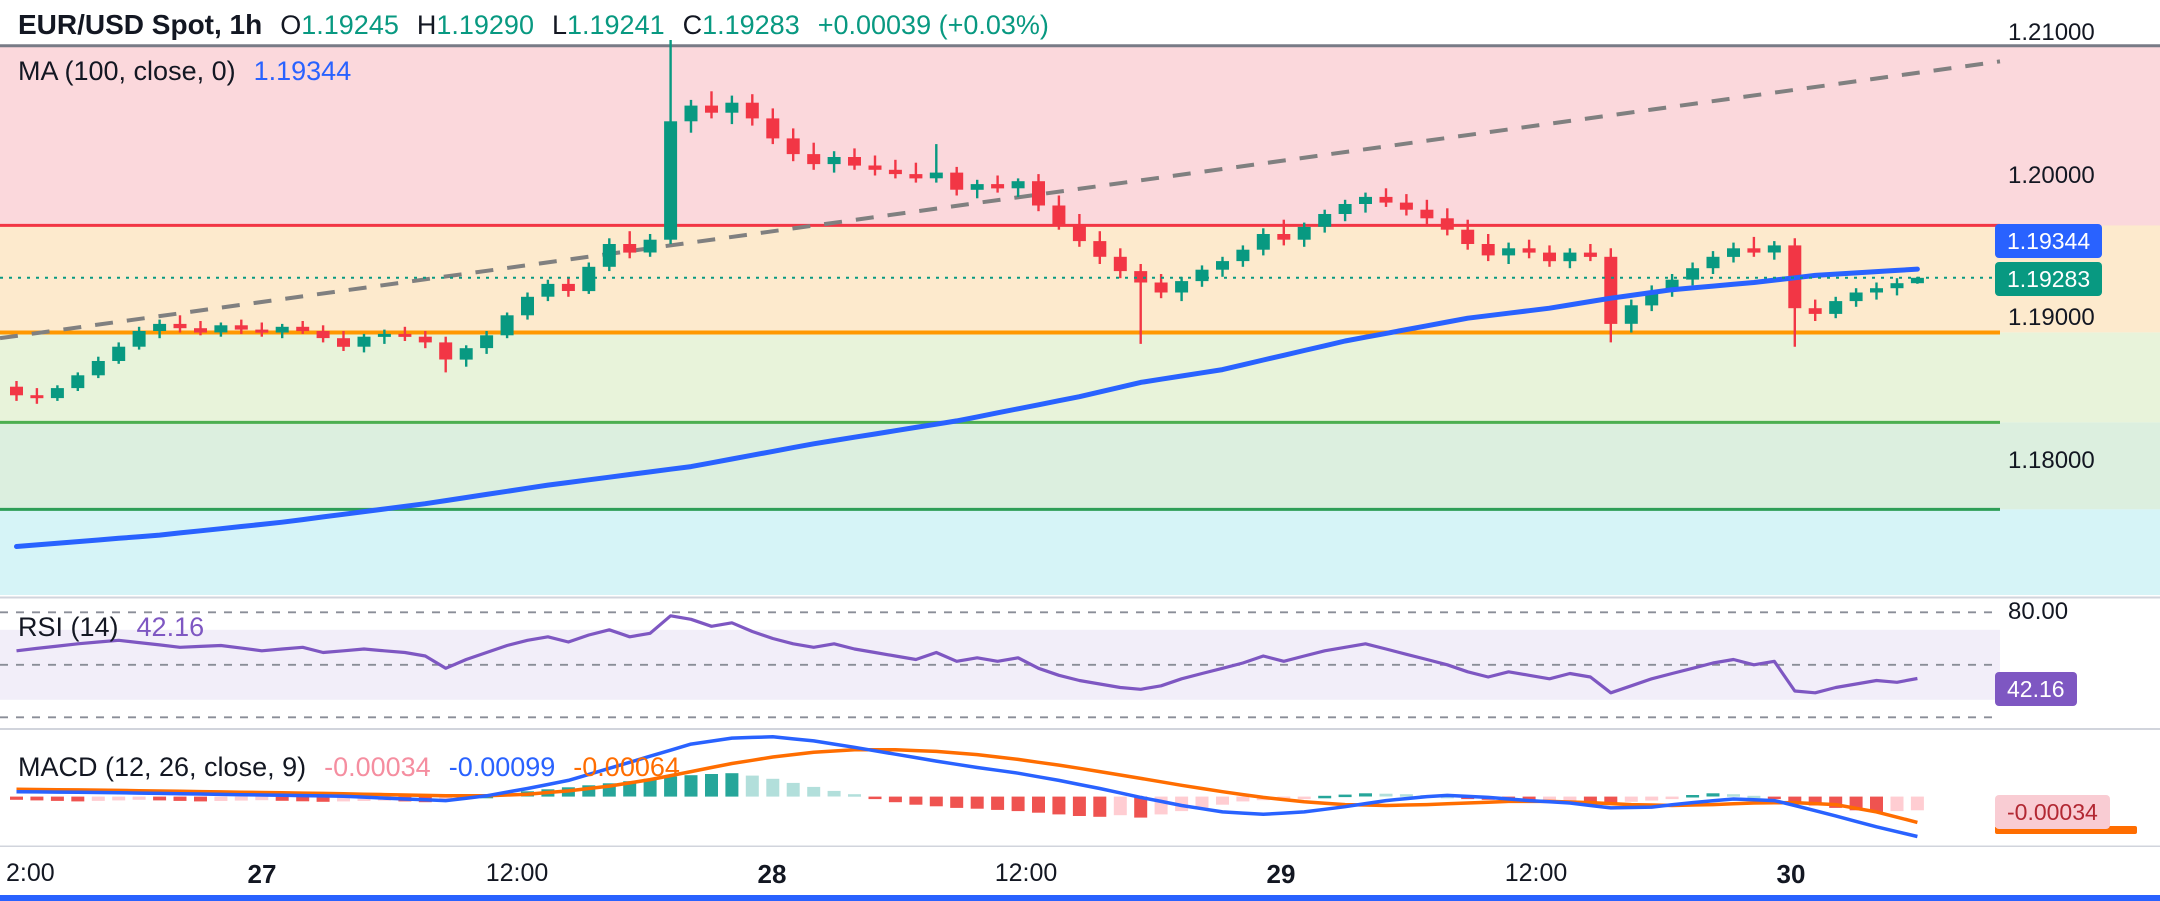 The height and width of the screenshot is (901, 2160). Describe the element at coordinates (2051, 32) in the screenshot. I see `price-label-121: 1.21000` at that location.